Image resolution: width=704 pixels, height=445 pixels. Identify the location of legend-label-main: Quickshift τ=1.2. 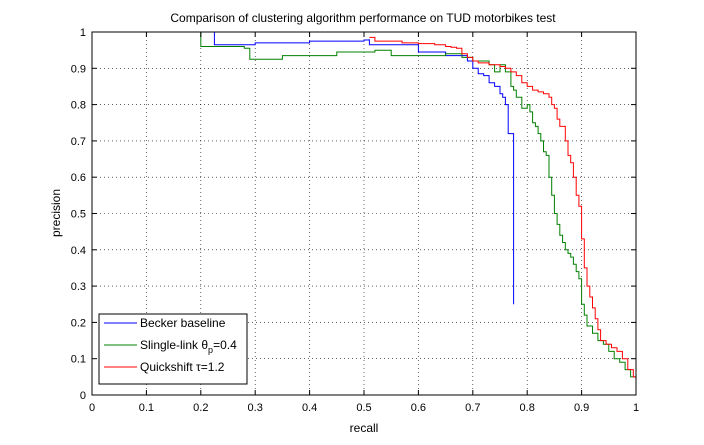
(182, 367).